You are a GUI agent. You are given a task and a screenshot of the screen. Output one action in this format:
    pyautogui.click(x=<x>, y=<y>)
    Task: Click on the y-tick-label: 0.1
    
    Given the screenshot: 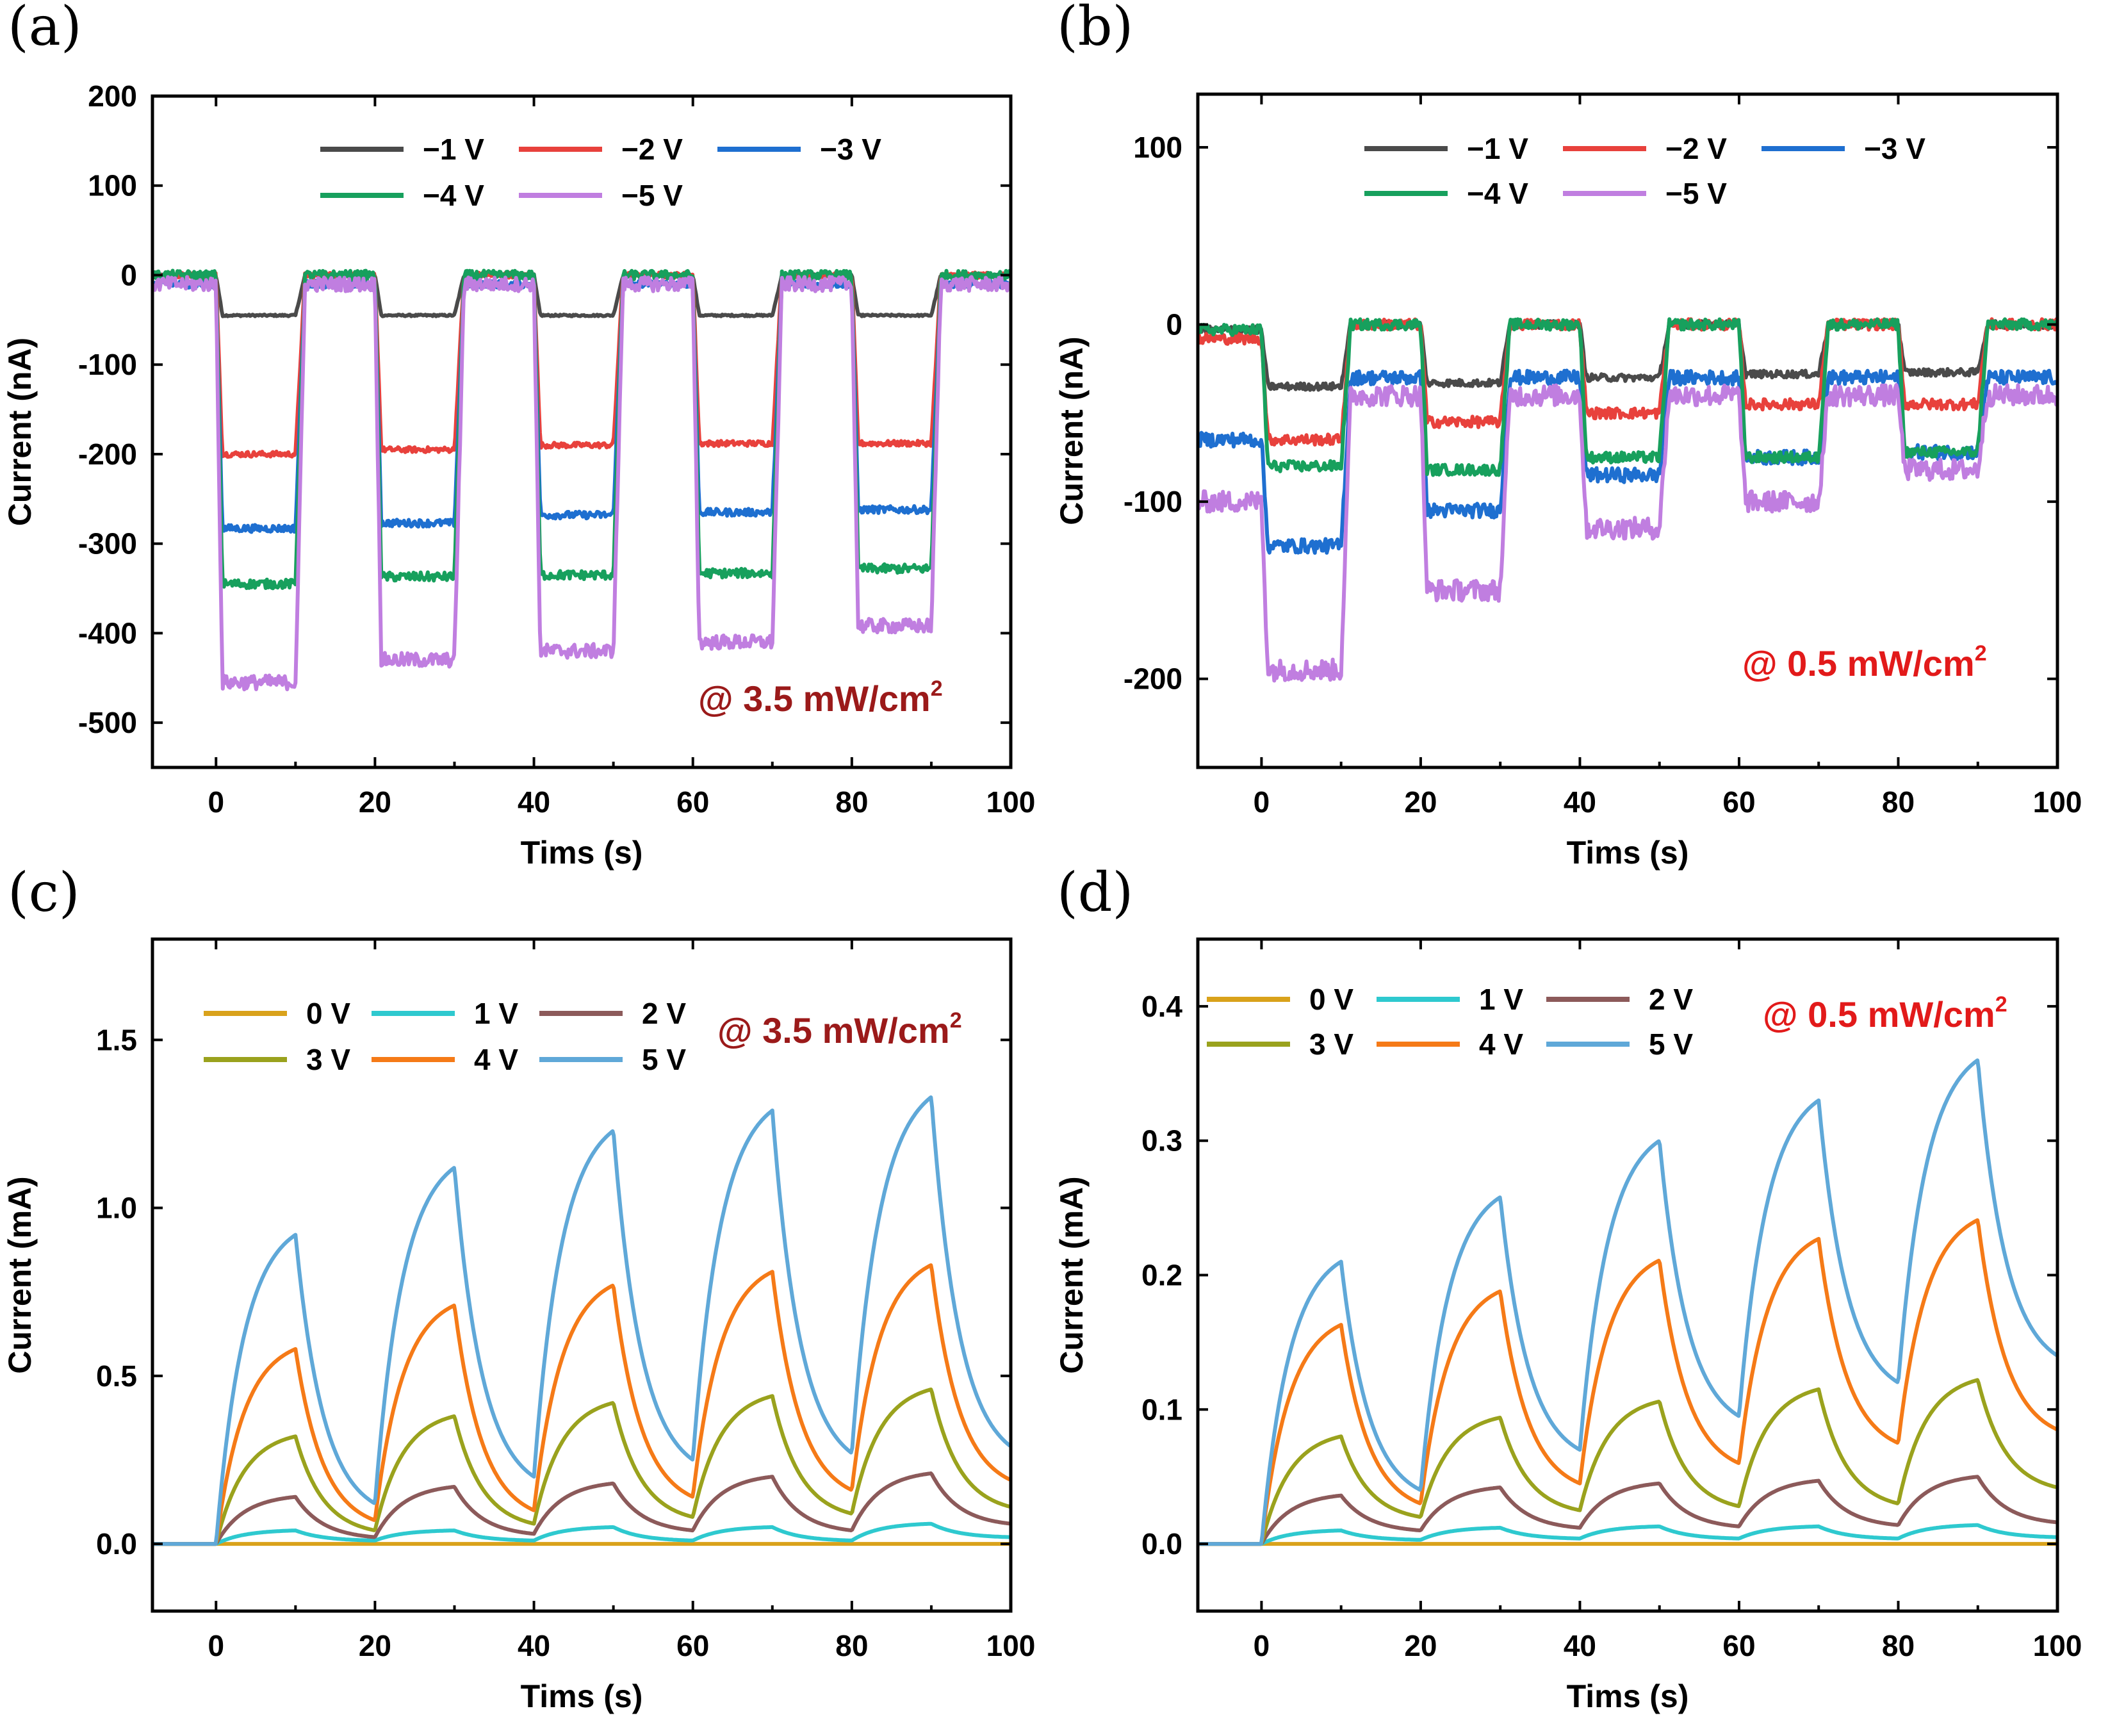 What is the action you would take?
    pyautogui.click(x=1161, y=1409)
    